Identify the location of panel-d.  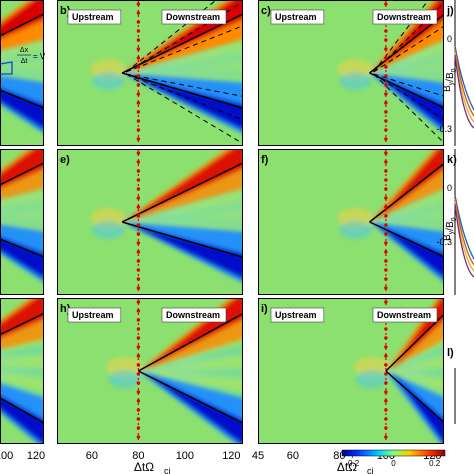
(22, 222).